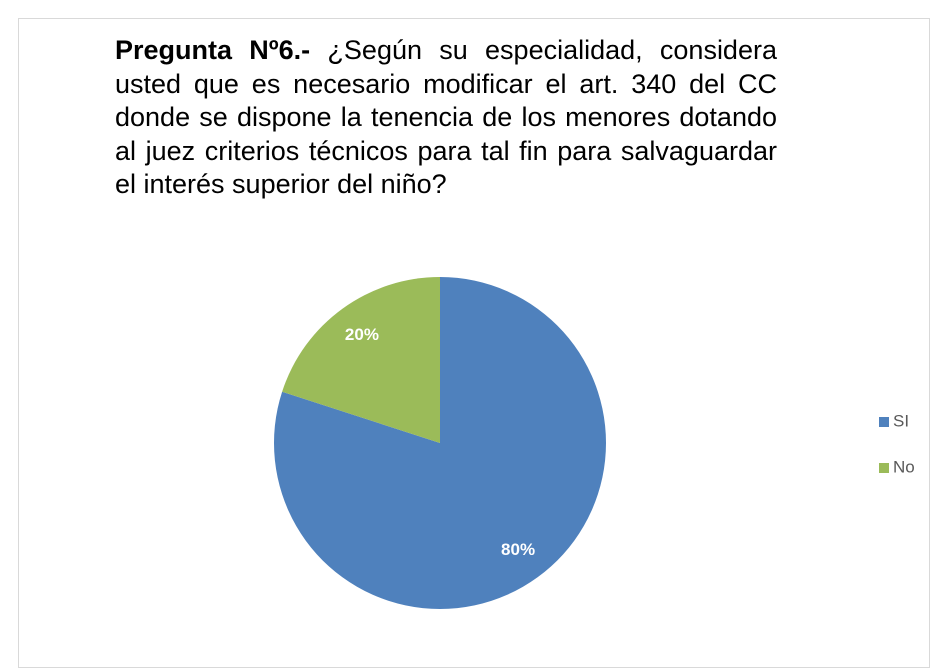 The image size is (947, 668). Describe the element at coordinates (362, 334) in the screenshot. I see `data-label: 20%` at that location.